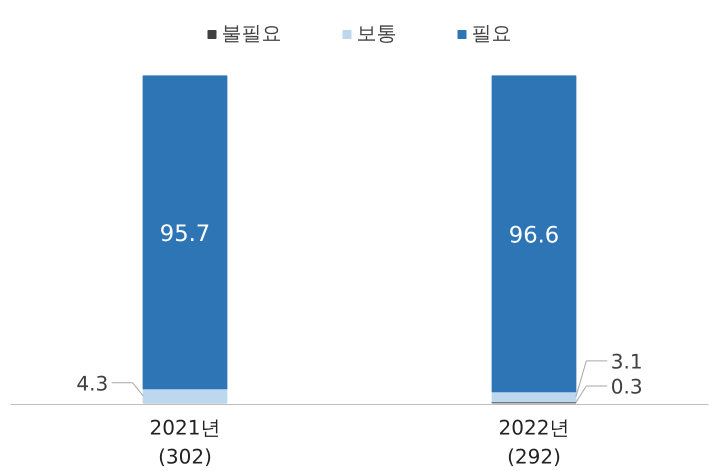 The width and height of the screenshot is (718, 471). What do you see at coordinates (534, 235) in the screenshot?
I see `data-label: 96.6` at bounding box center [534, 235].